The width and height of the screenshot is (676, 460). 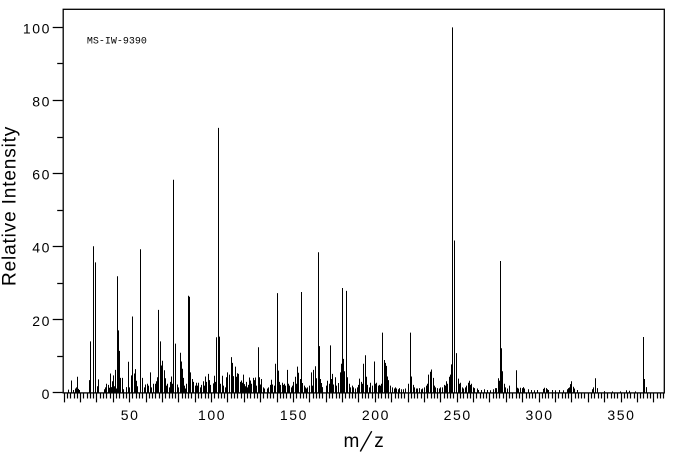 What do you see at coordinates (379, 441) in the screenshot?
I see `svg-text: z` at bounding box center [379, 441].